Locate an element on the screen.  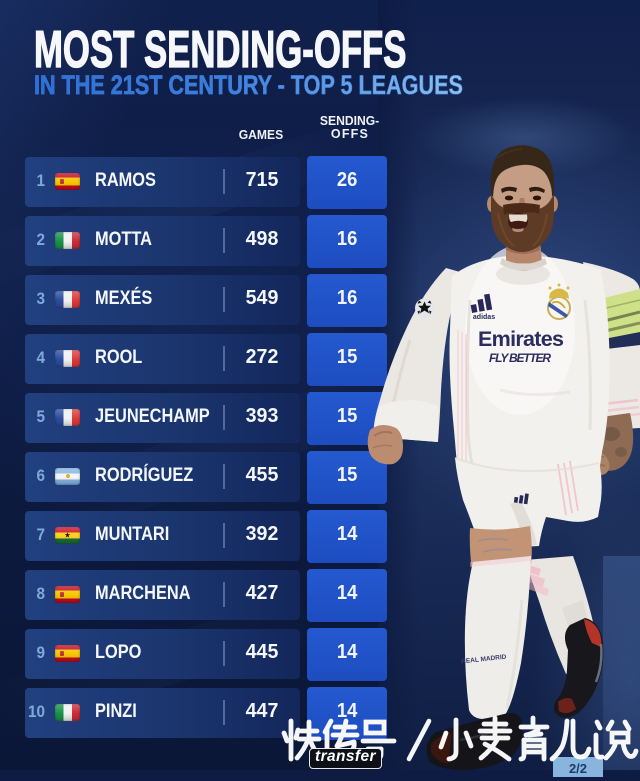
svg-text: REAL MADRID is located at coordinates (484, 660).